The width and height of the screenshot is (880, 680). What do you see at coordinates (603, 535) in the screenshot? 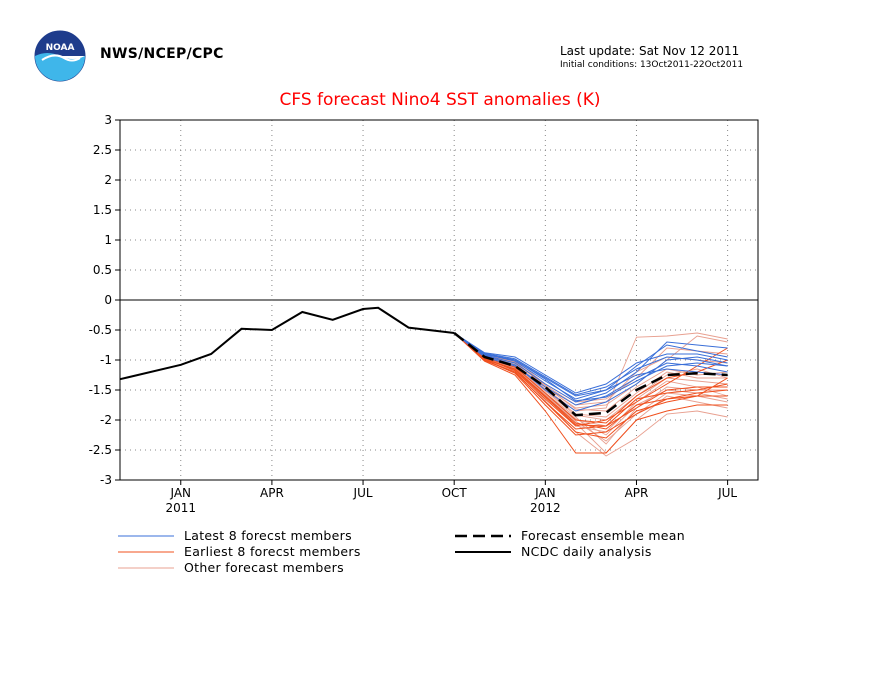
I see `legend-label-mean: Forecast ensemble mean` at bounding box center [603, 535].